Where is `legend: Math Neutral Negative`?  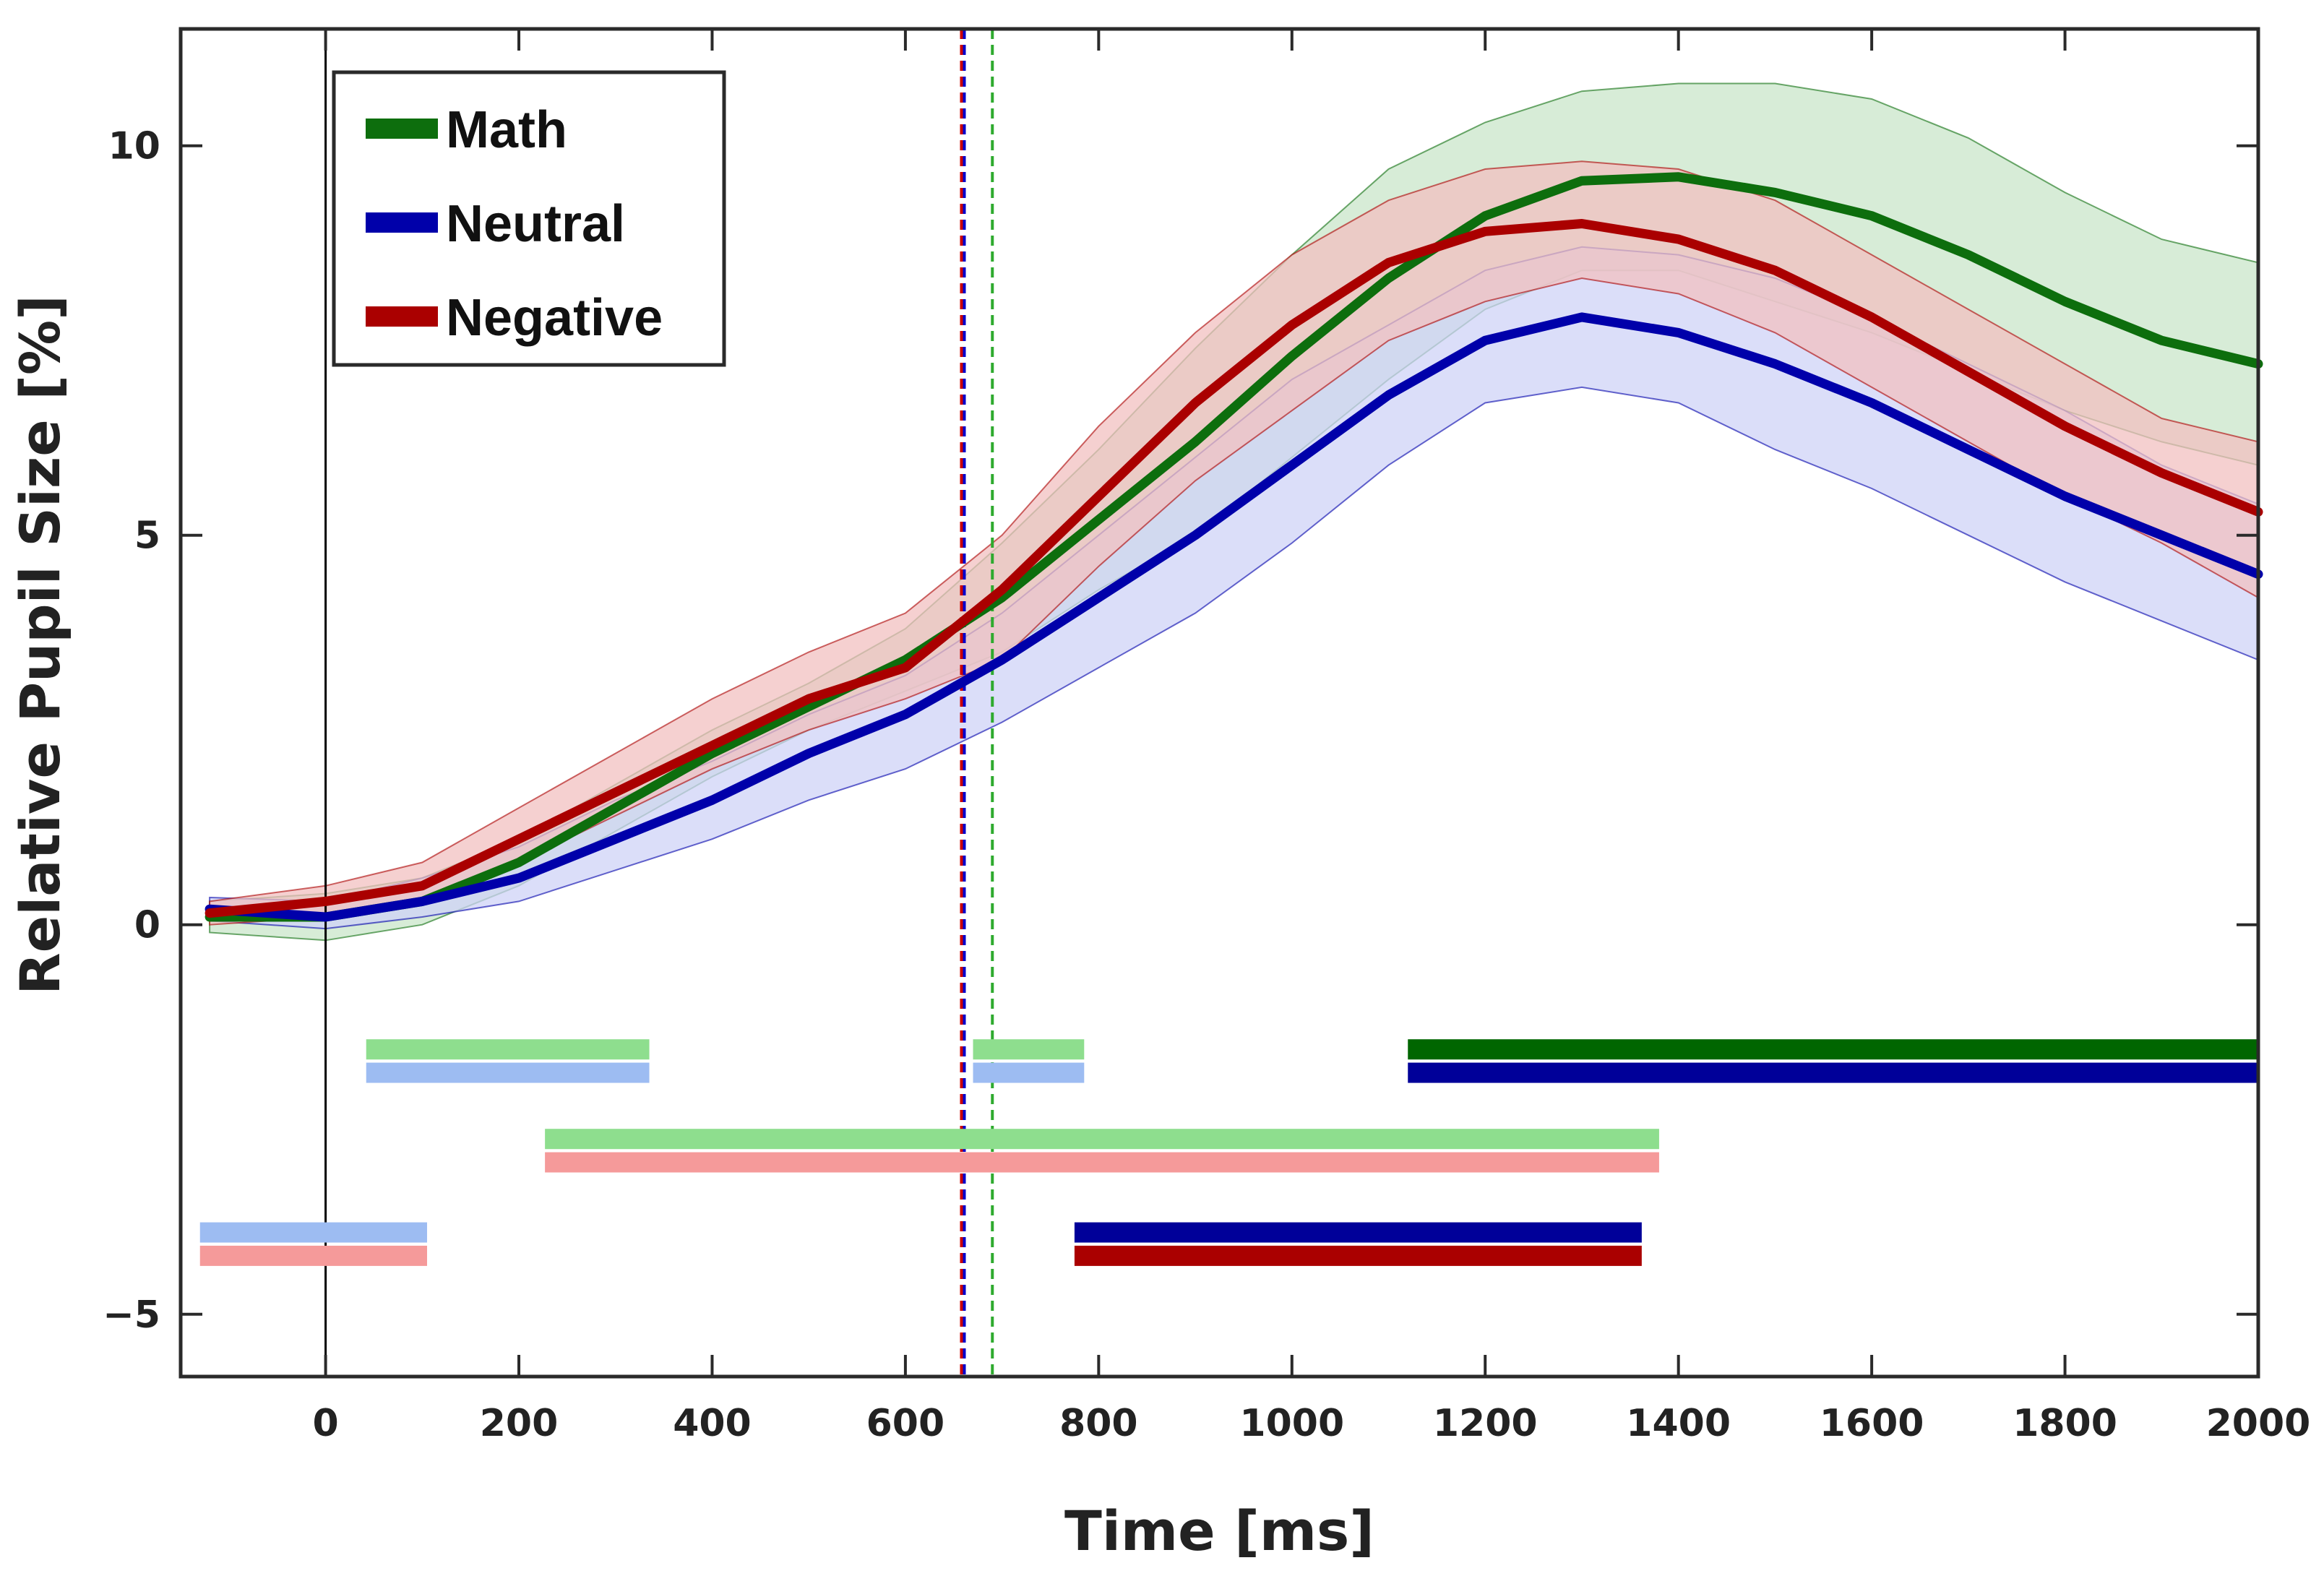
legend: Math Neutral Negative is located at coordinates (529, 218).